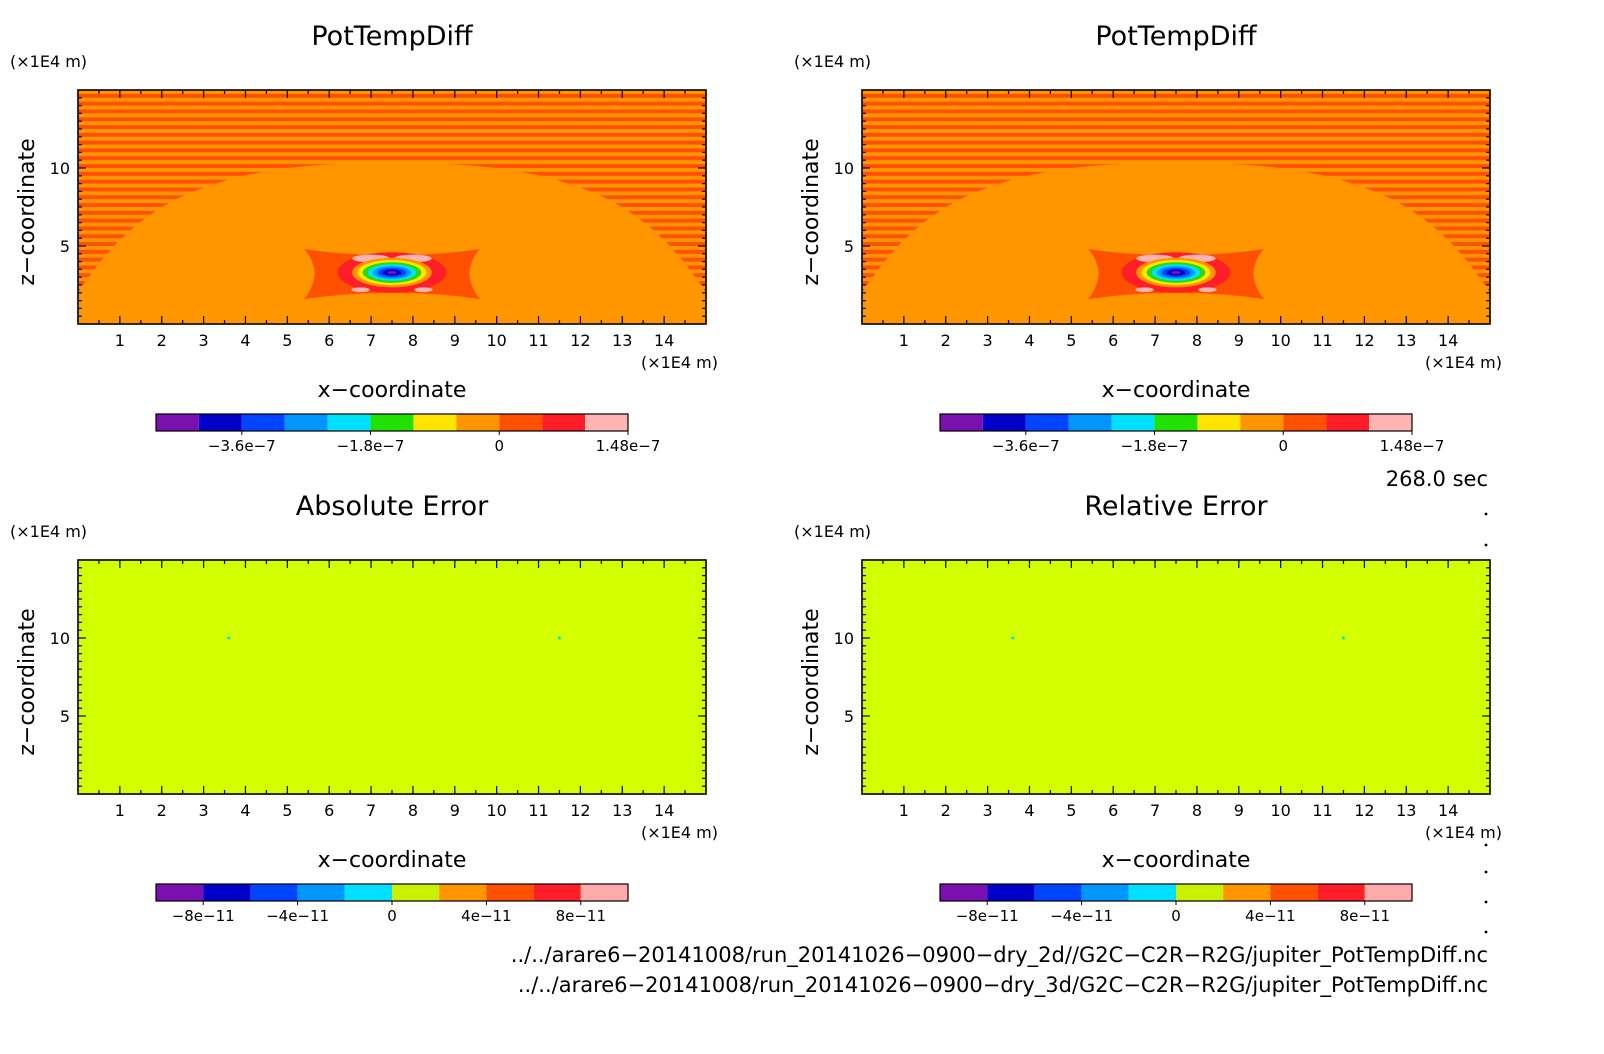 The image size is (1604, 1054). Describe the element at coordinates (1486, 723) in the screenshot. I see `margin-dots` at that location.